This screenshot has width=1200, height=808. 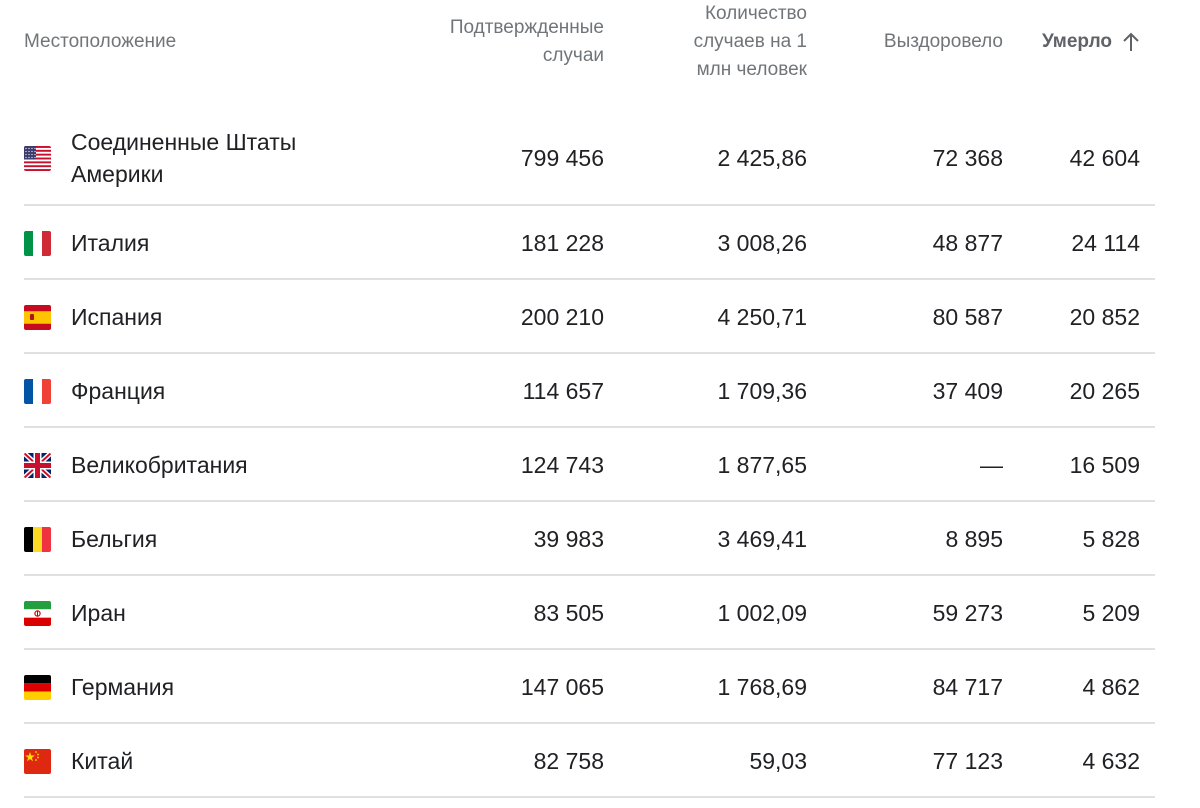 I want to click on confirmed-cases-cell: 83 505, so click(x=568, y=613).